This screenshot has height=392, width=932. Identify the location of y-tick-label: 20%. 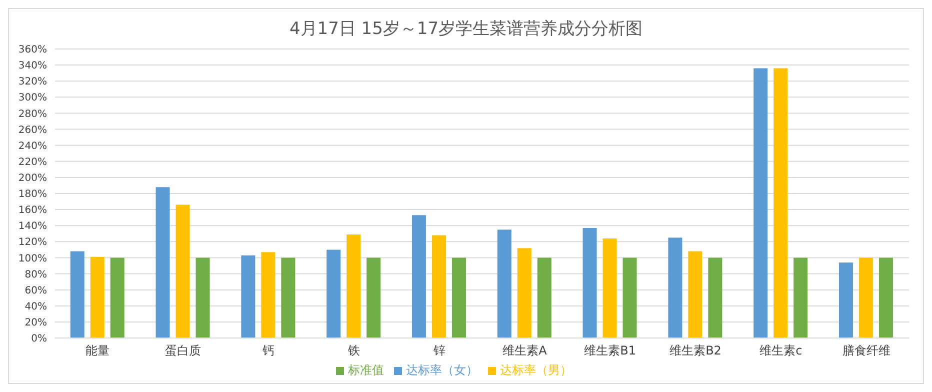
(35, 322).